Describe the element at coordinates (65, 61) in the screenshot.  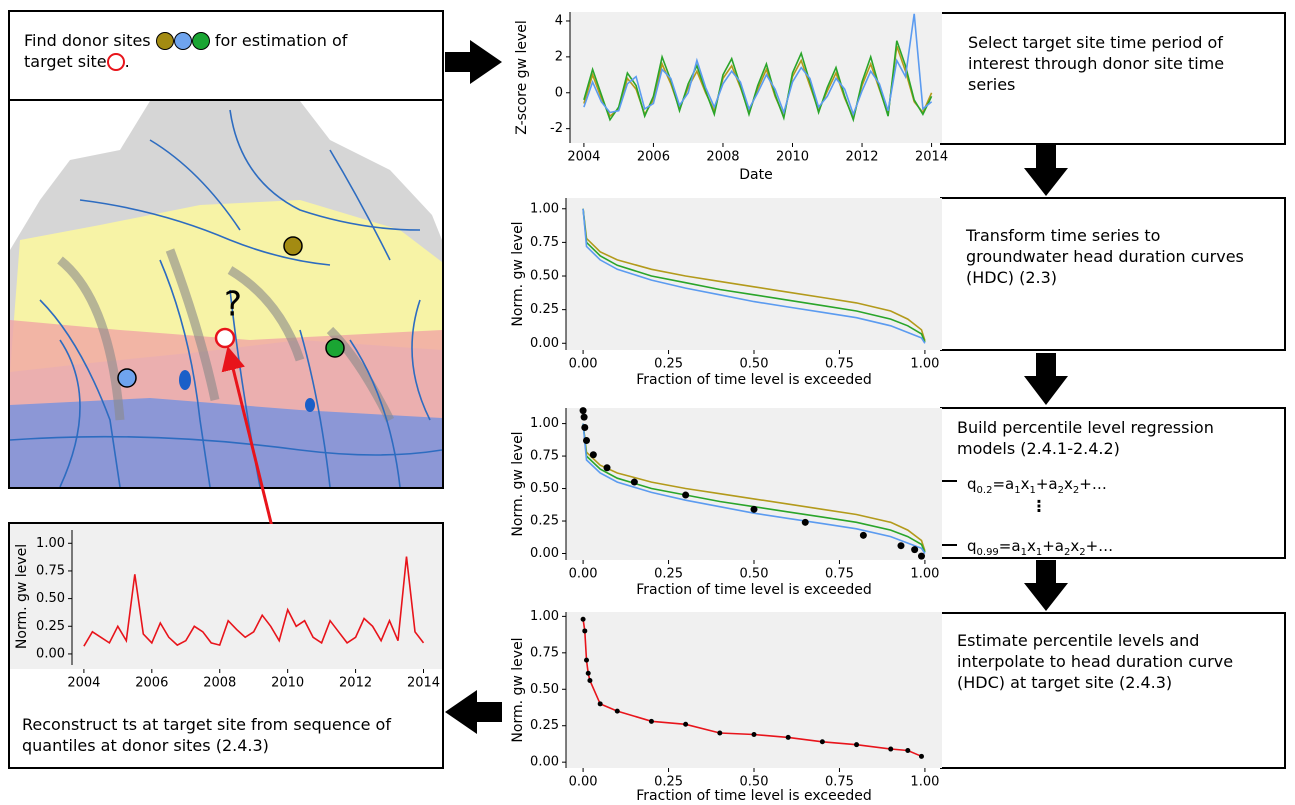
I see `find-text-3: target site` at that location.